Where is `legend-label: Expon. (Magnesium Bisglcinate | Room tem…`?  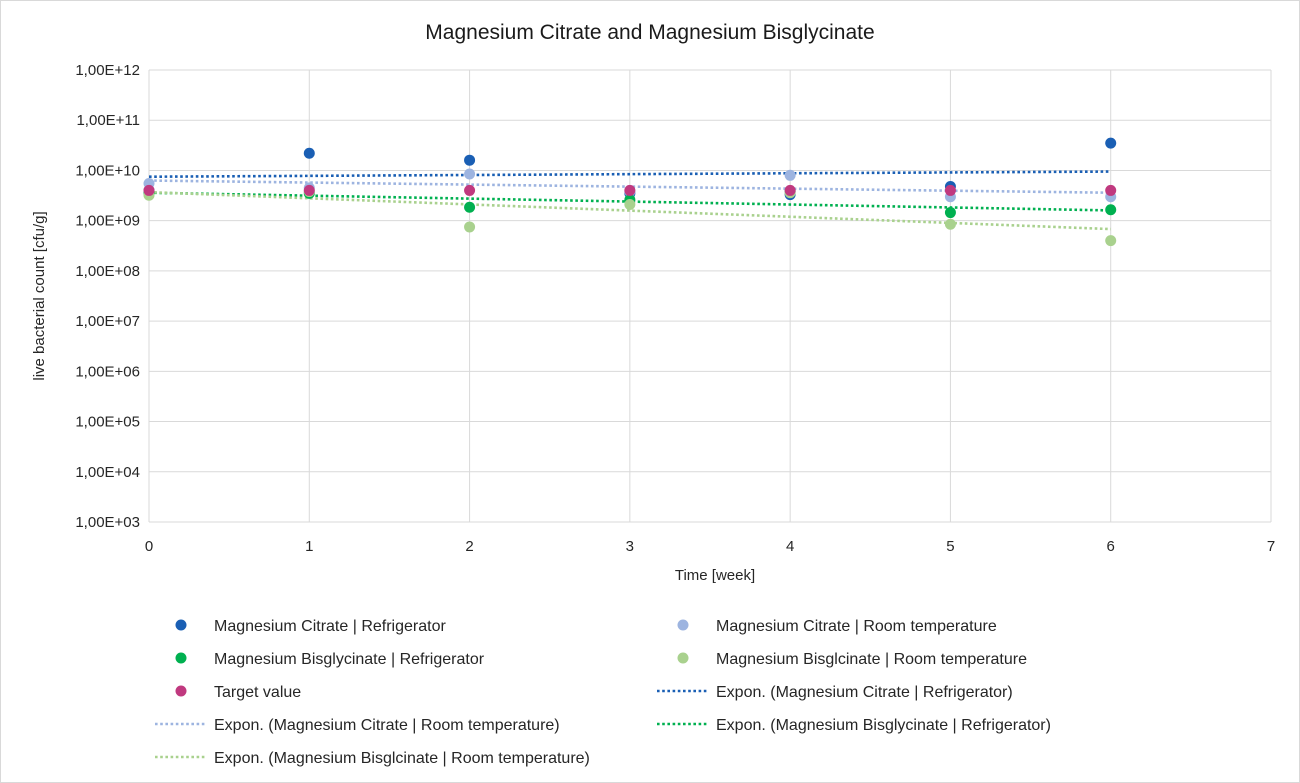
legend-label: Expon. (Magnesium Bisglcinate | Room tem… is located at coordinates (402, 758).